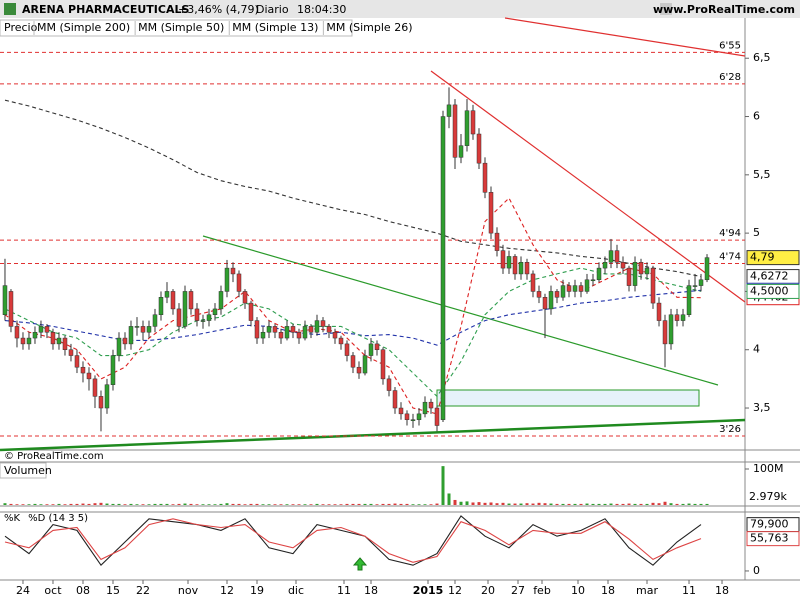 This screenshot has height=600, width=800. What do you see at coordinates (188, 590) in the screenshot?
I see `x-tick-label: nov` at bounding box center [188, 590].